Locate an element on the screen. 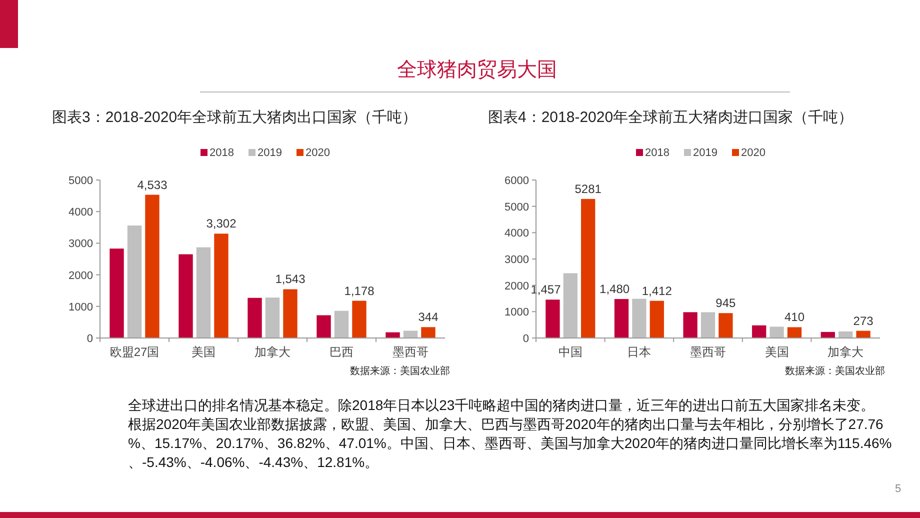 Image resolution: width=920 pixels, height=518 pixels. x-tick-label: 巴西 is located at coordinates (342, 352).